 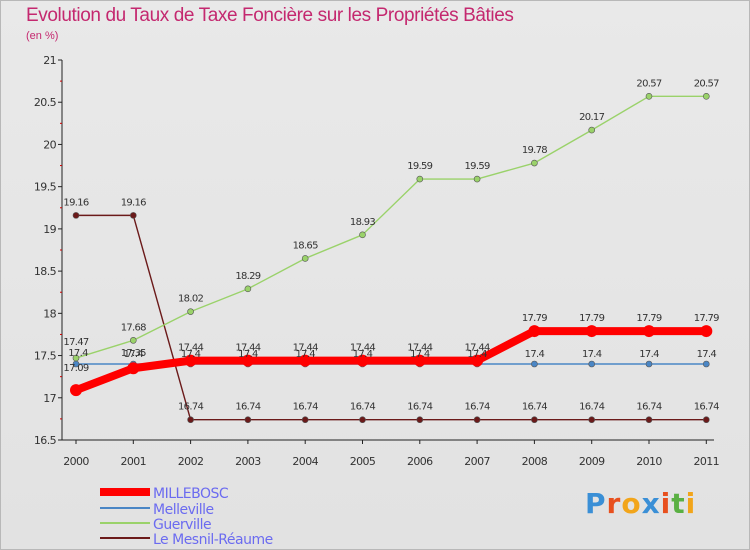 What do you see at coordinates (363, 461) in the screenshot?
I see `x-tick-label: 2005` at bounding box center [363, 461].